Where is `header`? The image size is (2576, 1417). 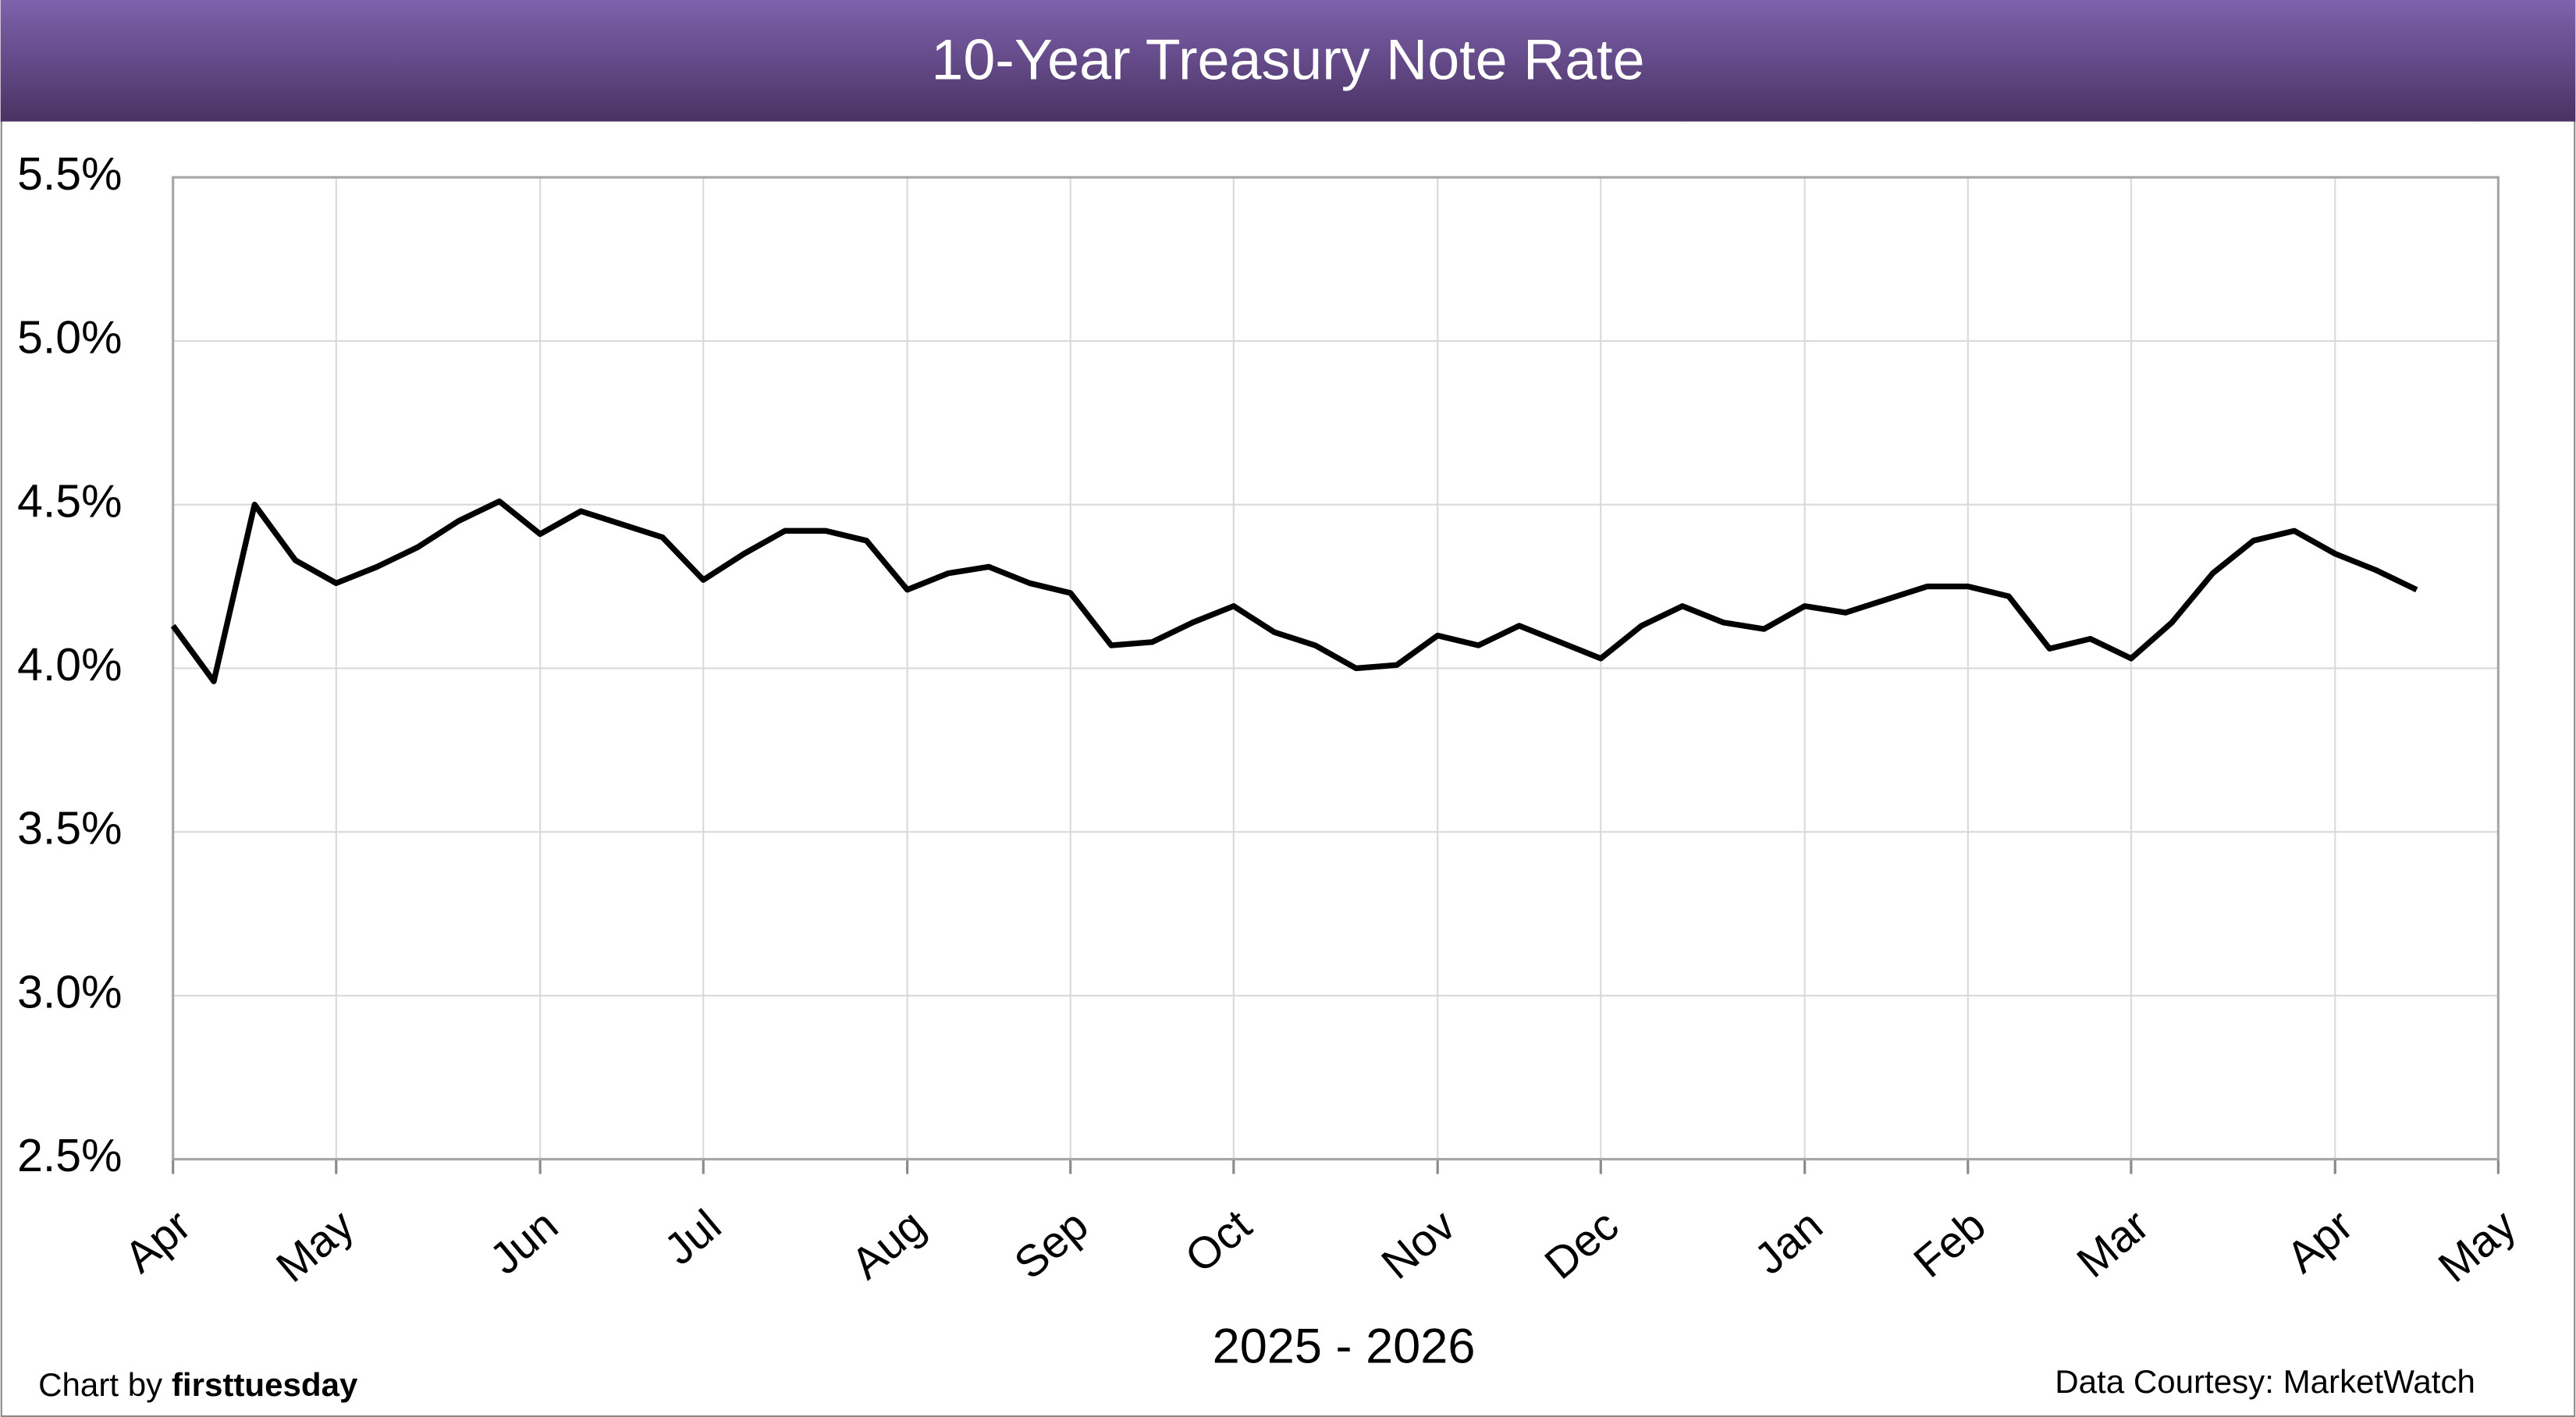 header is located at coordinates (1288, 61).